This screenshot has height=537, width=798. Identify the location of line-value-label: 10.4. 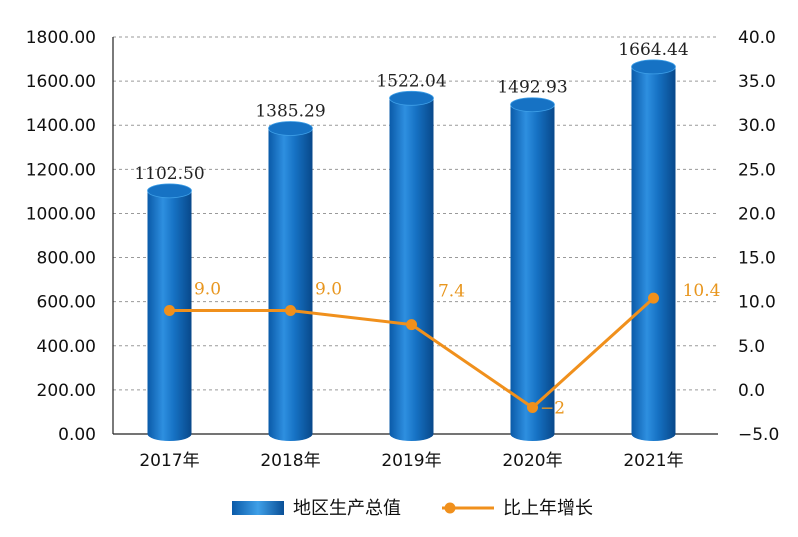
(702, 291).